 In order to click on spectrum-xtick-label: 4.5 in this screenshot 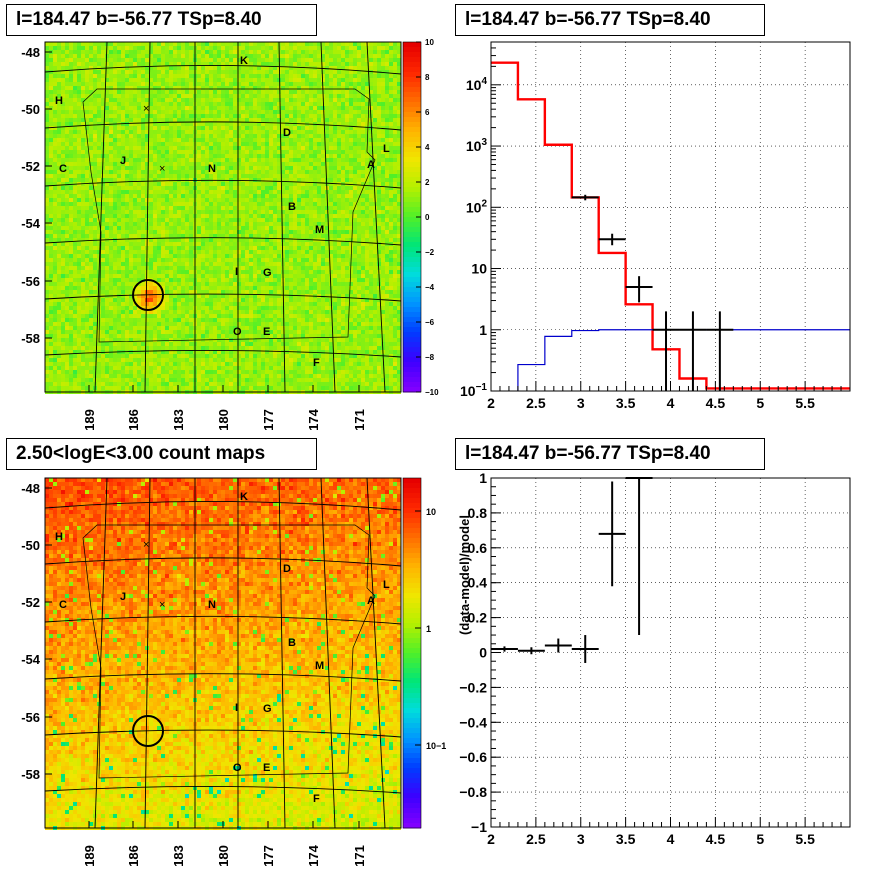, I will do `click(716, 403)`.